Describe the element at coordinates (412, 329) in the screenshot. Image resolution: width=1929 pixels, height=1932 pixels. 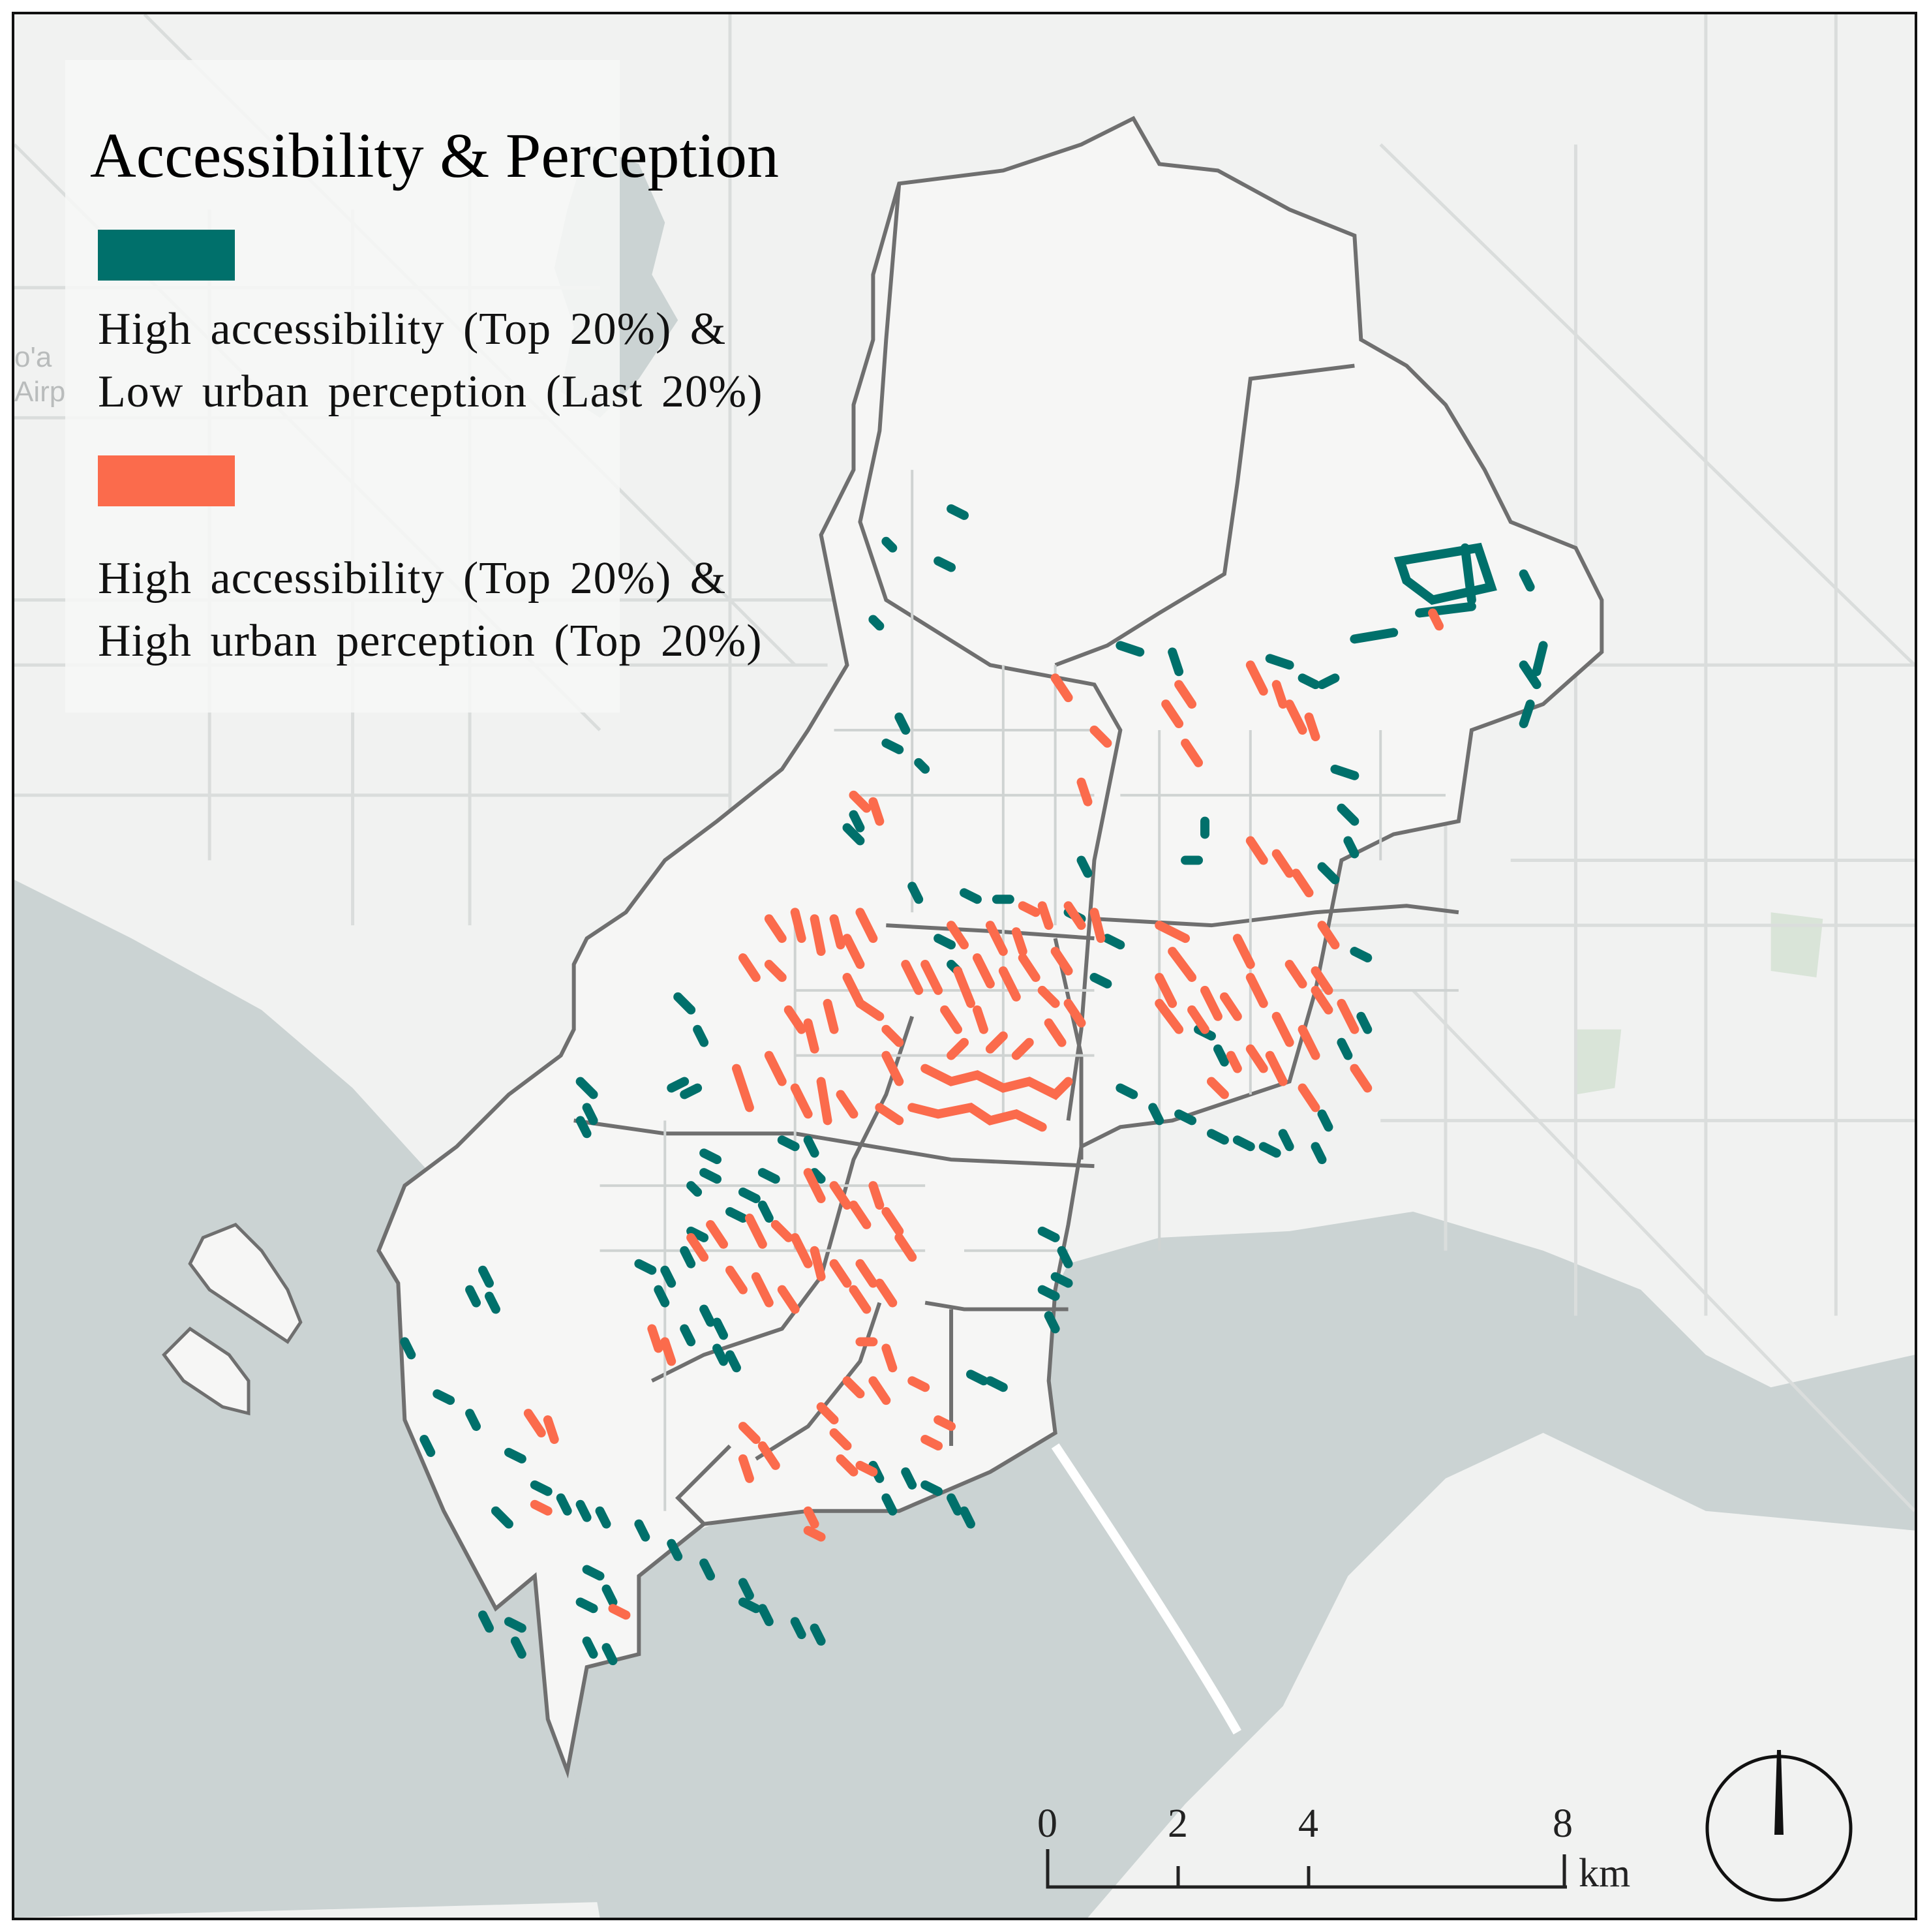
I see `legend-item-1-line1: High accessibility (Top 20%) &` at that location.